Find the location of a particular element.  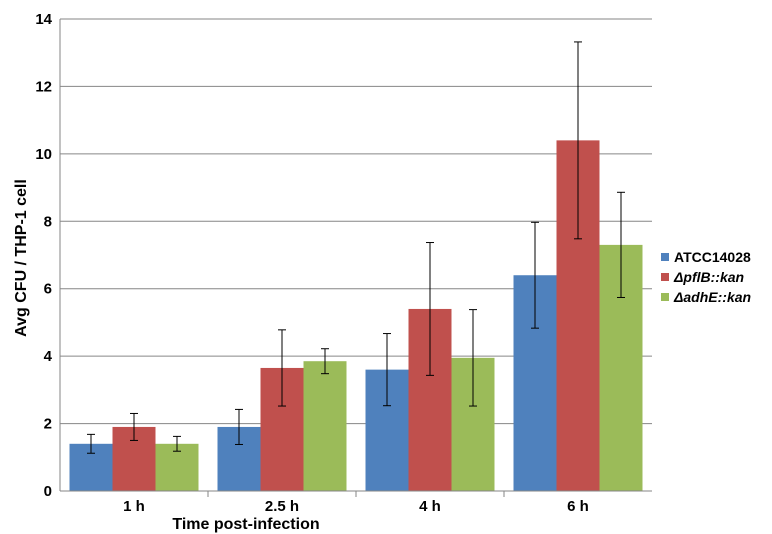

legend-swatch-atcc14028 is located at coordinates (665, 257).